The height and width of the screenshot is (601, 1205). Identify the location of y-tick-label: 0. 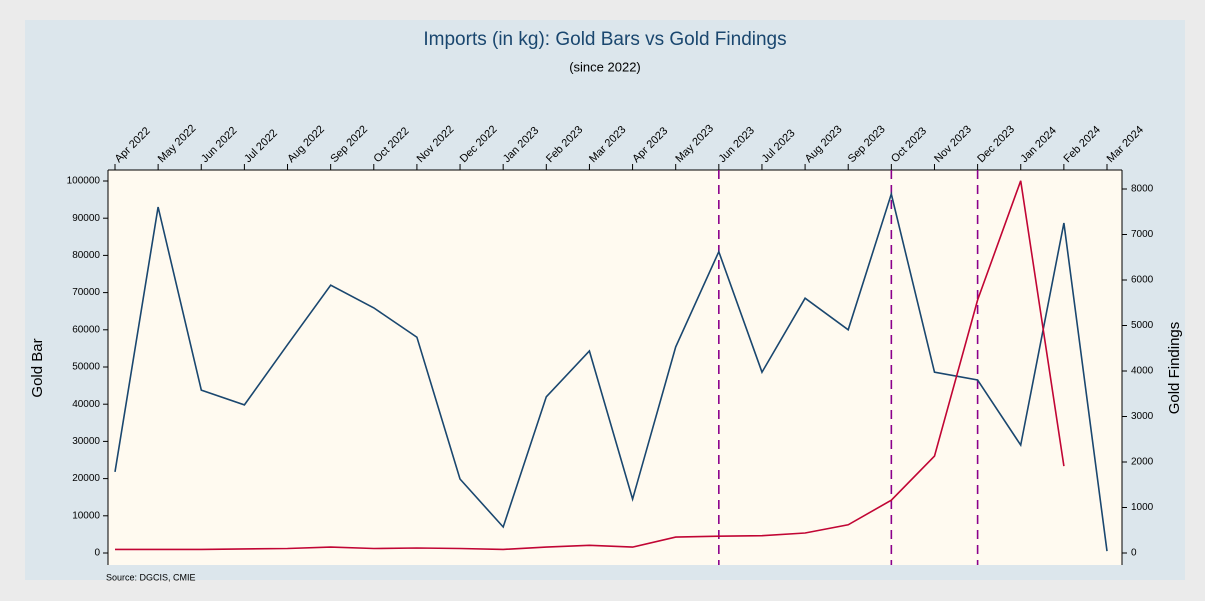
(97, 553).